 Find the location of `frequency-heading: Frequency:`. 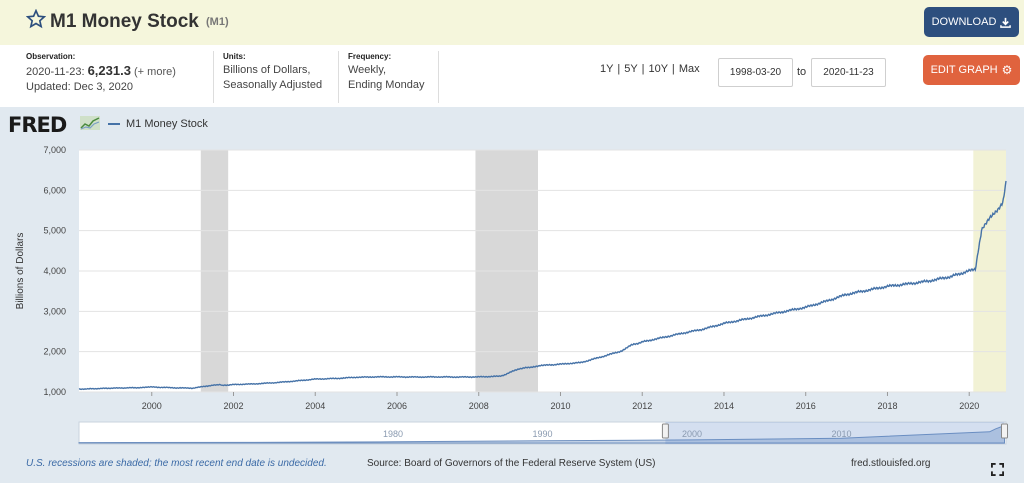

frequency-heading: Frequency: is located at coordinates (370, 56).